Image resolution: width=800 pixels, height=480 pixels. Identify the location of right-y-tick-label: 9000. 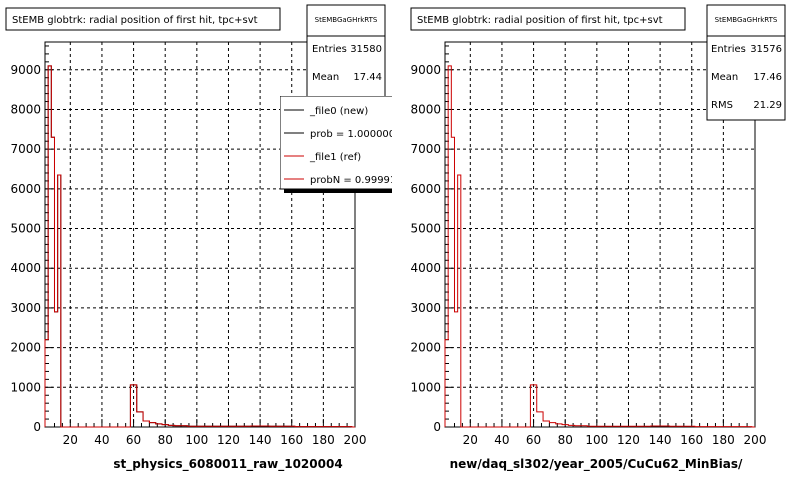
(425, 70).